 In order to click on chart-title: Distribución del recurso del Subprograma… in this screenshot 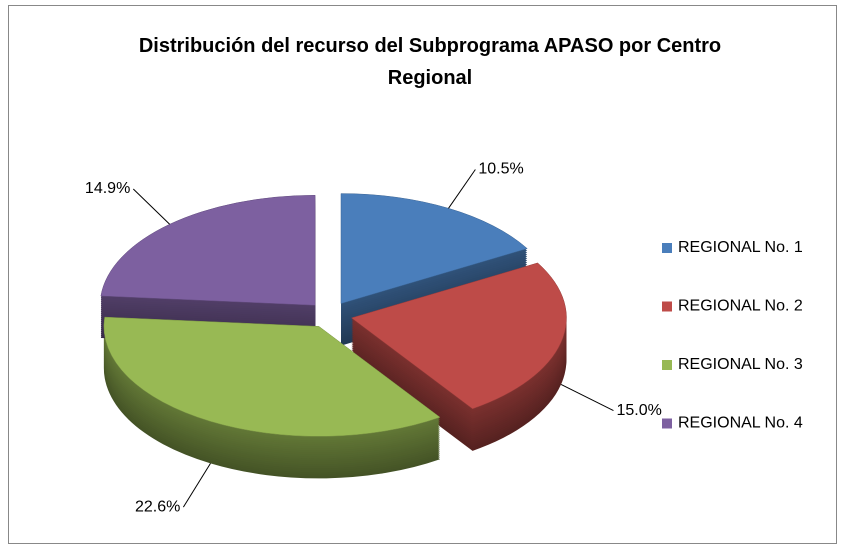, I will do `click(430, 62)`.